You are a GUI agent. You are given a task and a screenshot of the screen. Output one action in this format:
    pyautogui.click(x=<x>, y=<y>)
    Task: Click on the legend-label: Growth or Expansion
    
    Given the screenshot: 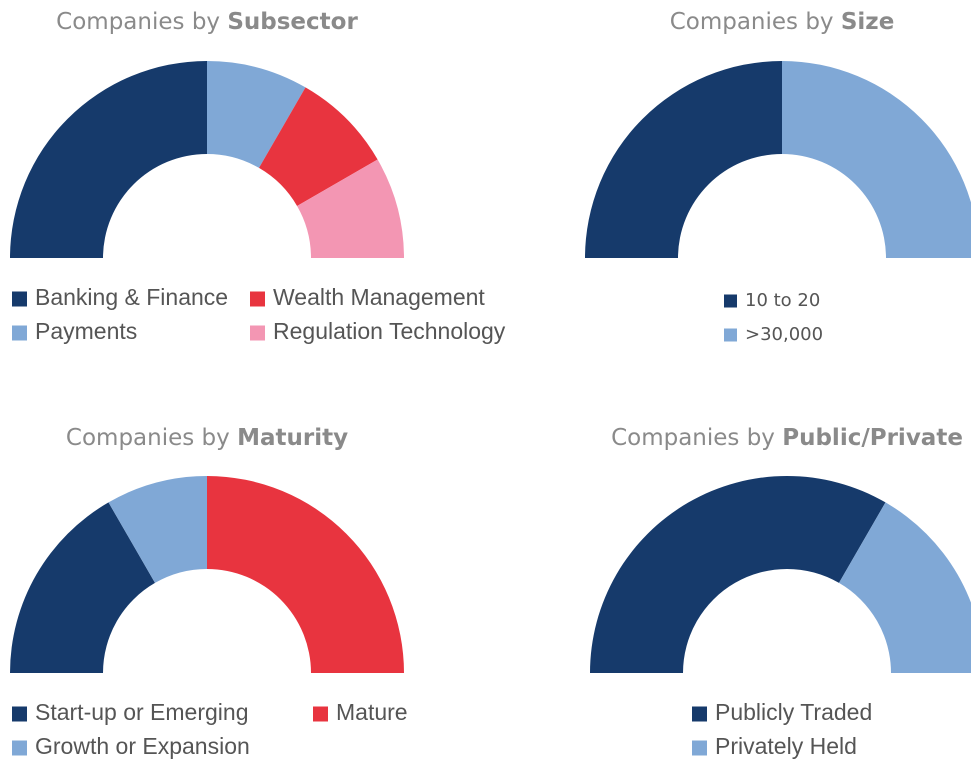 What is the action you would take?
    pyautogui.click(x=142, y=746)
    